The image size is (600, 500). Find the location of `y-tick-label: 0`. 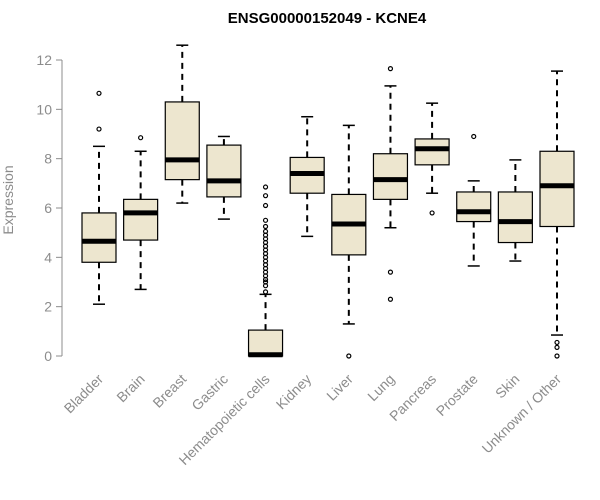

y-tick-label: 0 is located at coordinates (48, 356).